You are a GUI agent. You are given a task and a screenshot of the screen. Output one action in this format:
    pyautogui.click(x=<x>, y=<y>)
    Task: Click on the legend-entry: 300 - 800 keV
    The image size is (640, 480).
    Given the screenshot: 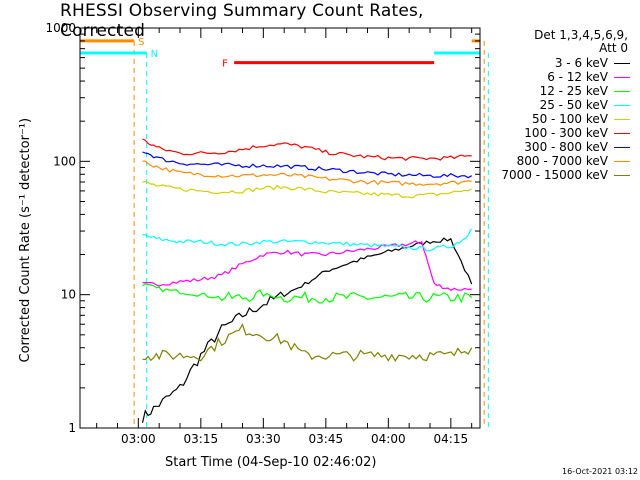 What is the action you would take?
    pyautogui.click(x=577, y=147)
    